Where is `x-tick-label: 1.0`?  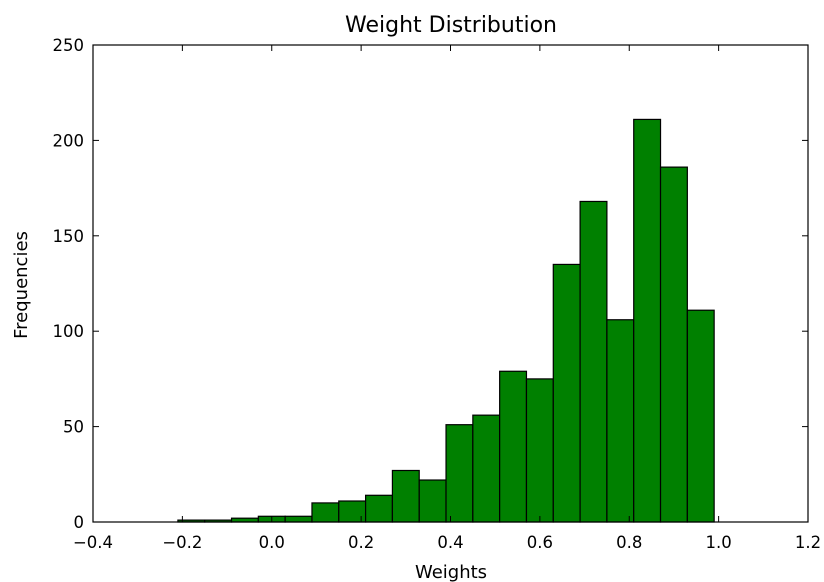 x-tick-label: 1.0 is located at coordinates (719, 542).